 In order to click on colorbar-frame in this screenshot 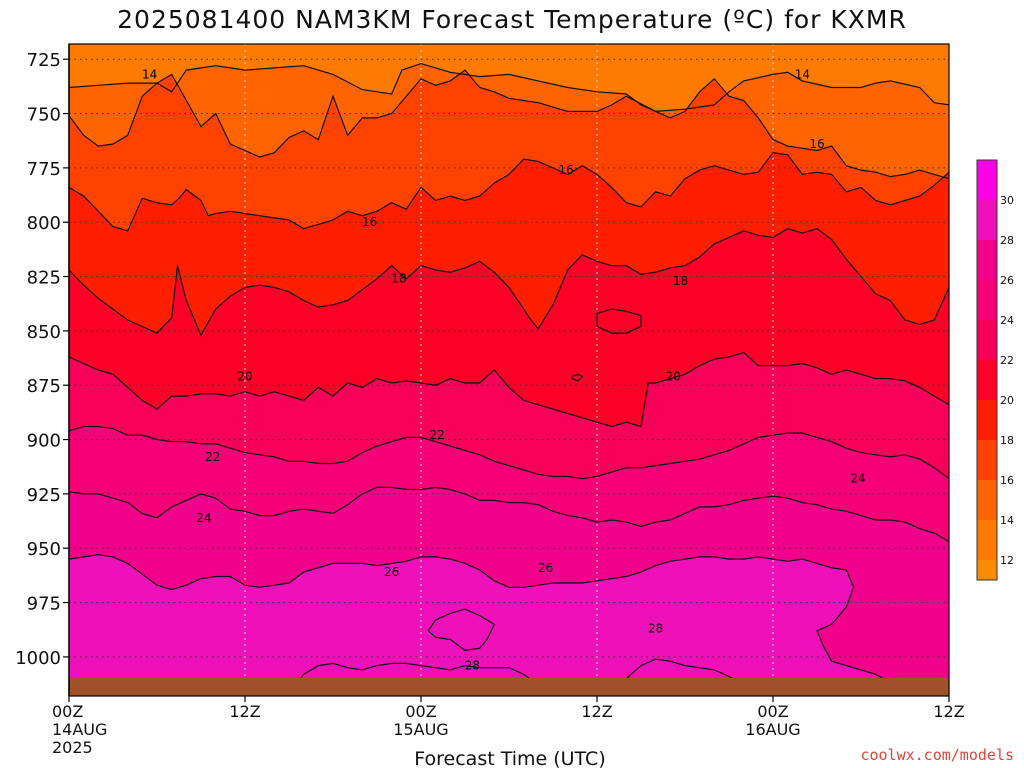, I will do `click(987, 370)`.